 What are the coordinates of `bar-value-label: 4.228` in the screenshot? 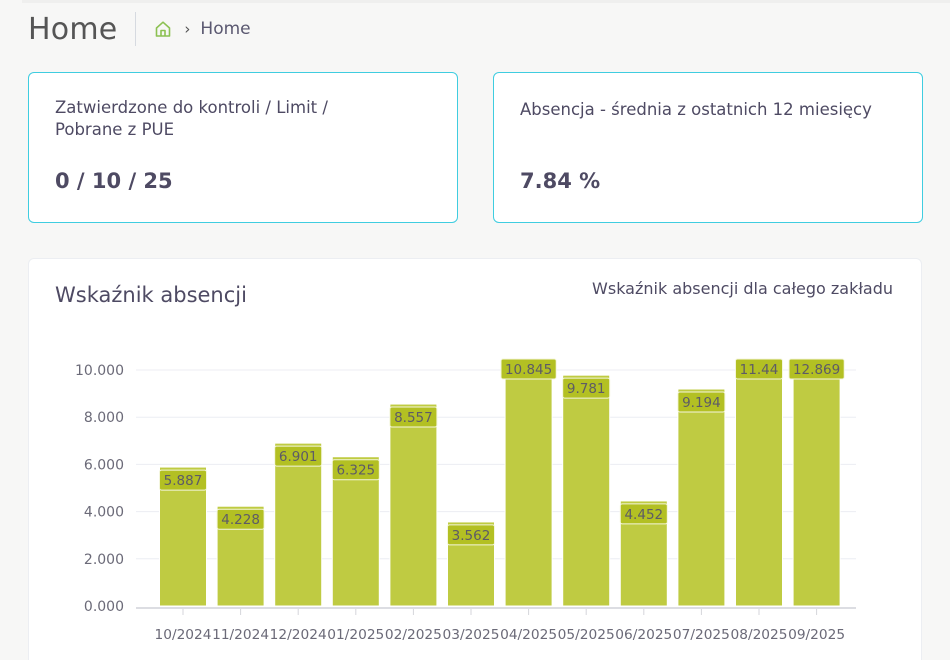 It's located at (240, 520).